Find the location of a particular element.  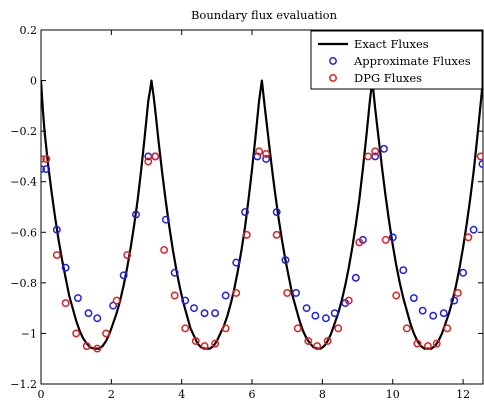

y-tick-label: −1 is located at coordinates (29, 333).